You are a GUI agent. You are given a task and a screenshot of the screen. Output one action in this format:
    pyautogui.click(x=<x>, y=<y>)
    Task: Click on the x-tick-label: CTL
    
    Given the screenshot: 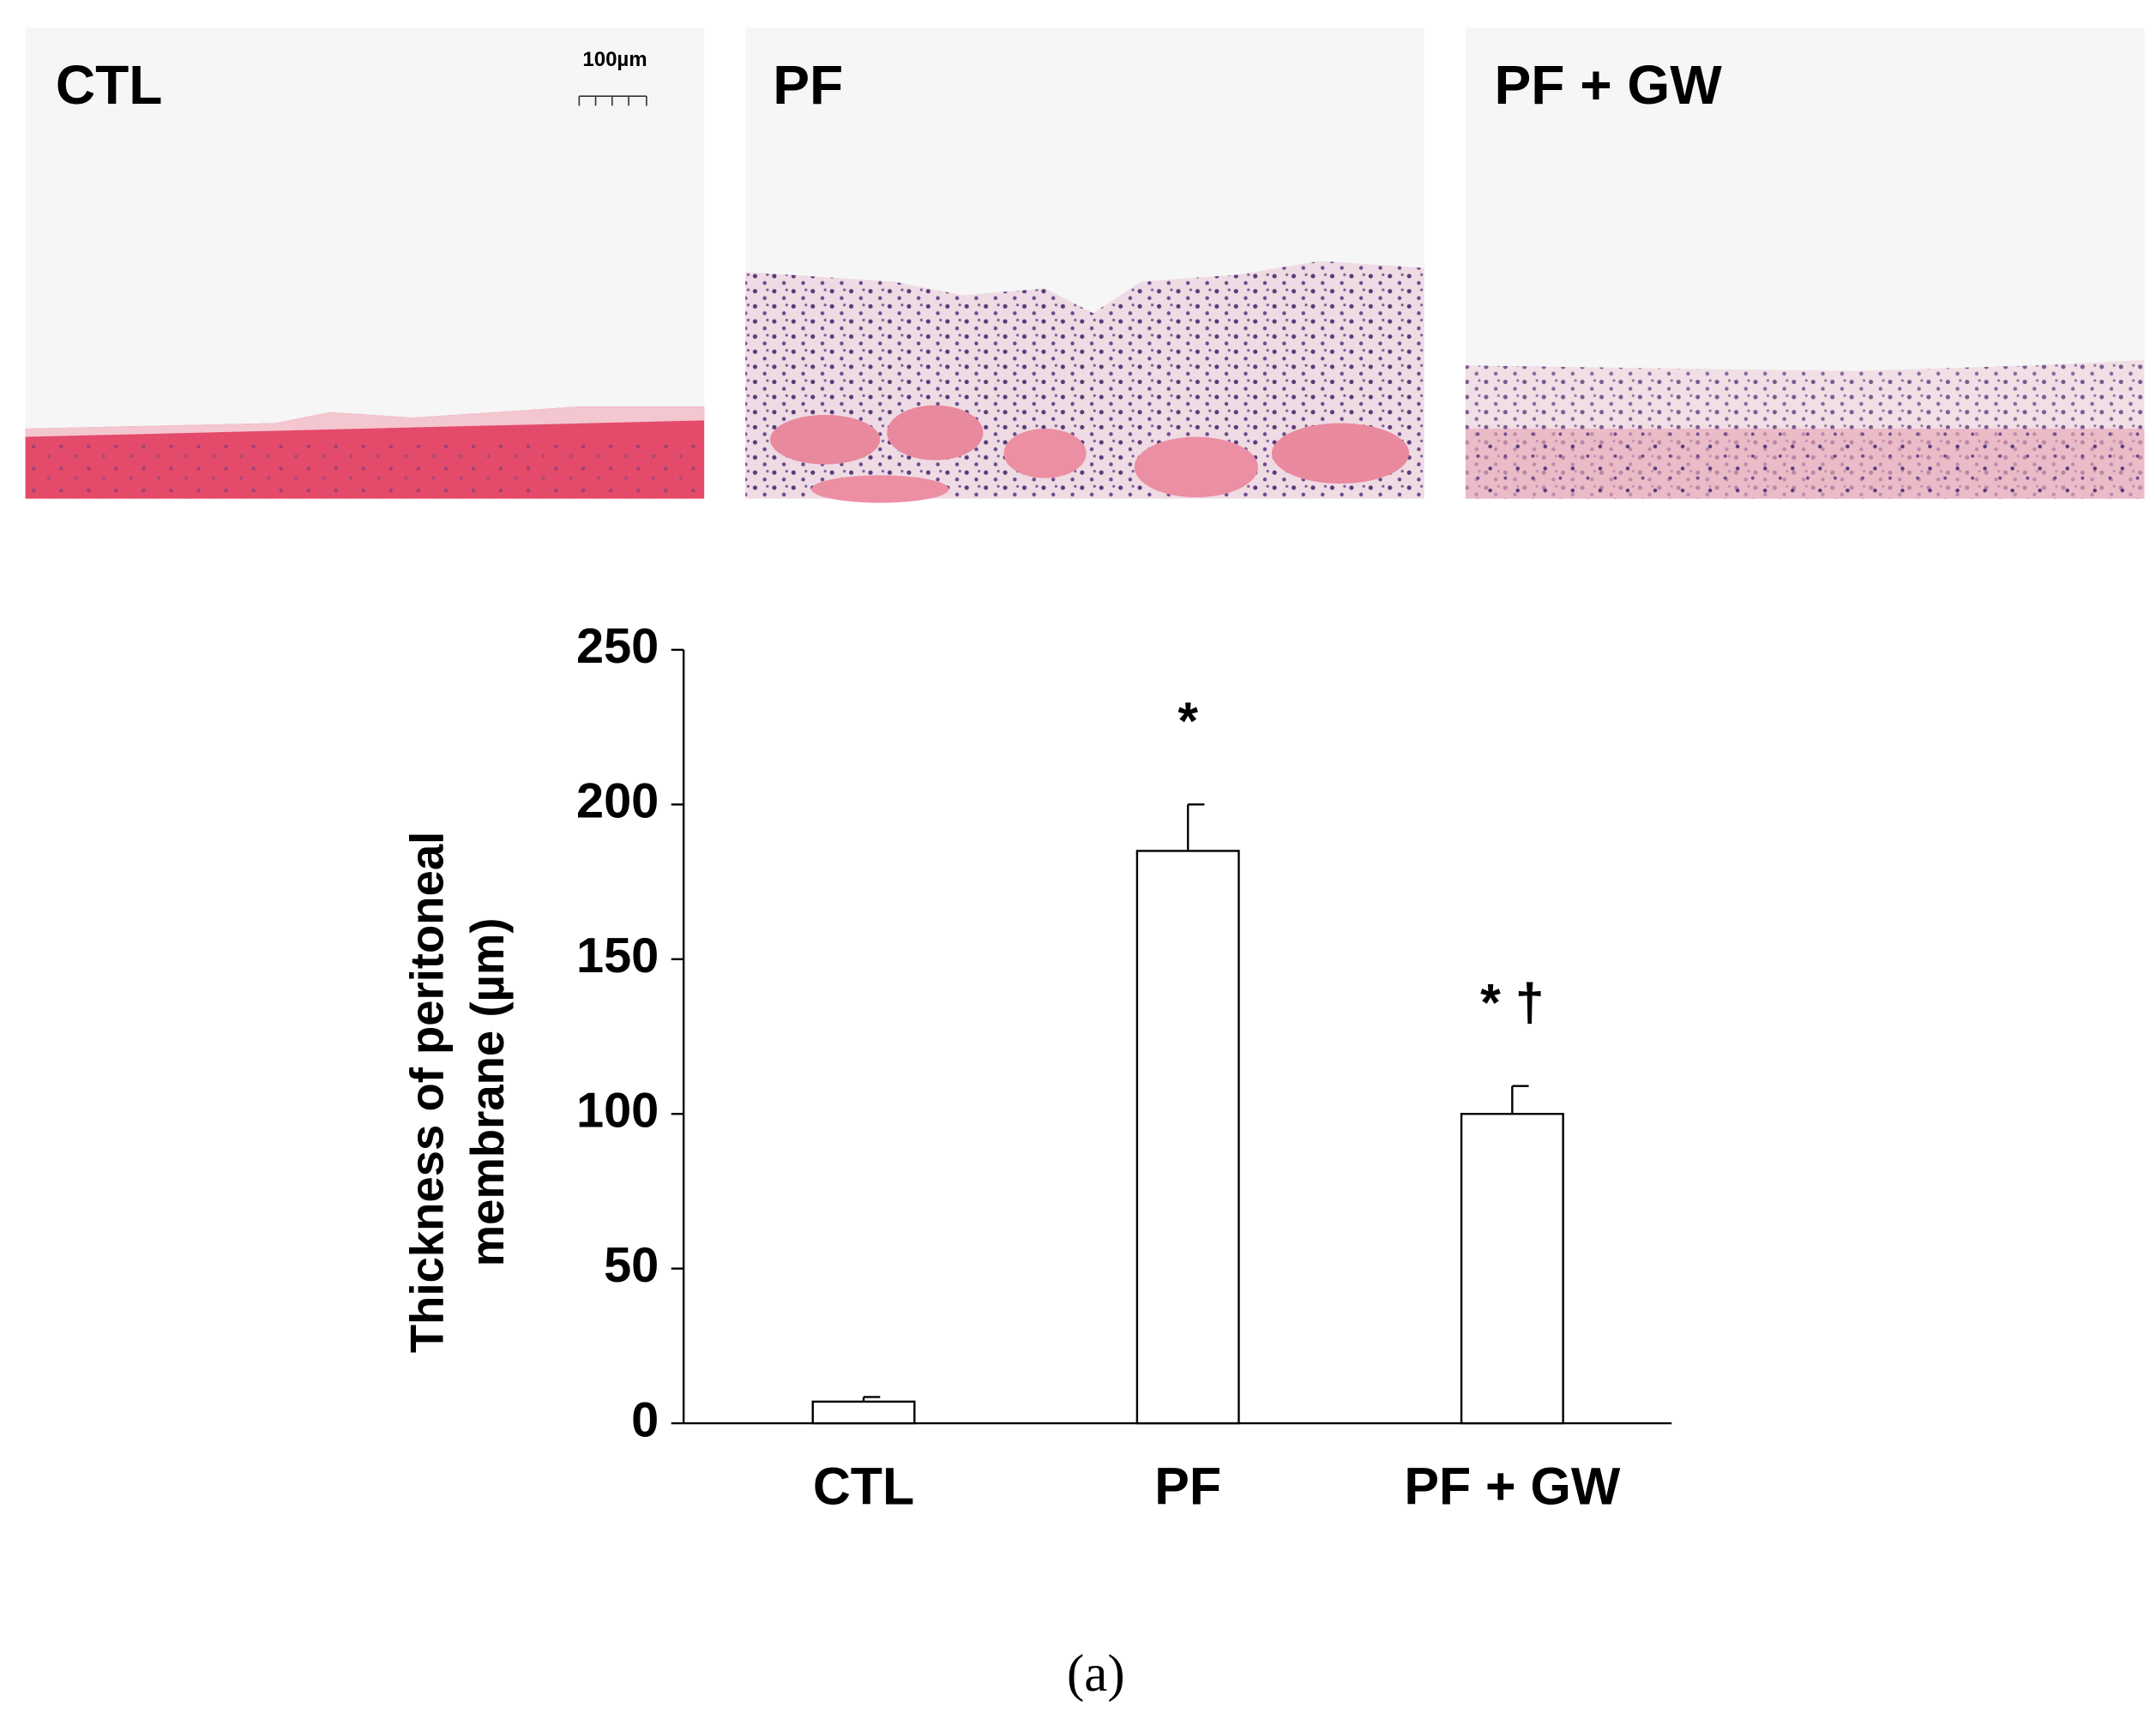 What is the action you would take?
    pyautogui.click(x=863, y=1487)
    